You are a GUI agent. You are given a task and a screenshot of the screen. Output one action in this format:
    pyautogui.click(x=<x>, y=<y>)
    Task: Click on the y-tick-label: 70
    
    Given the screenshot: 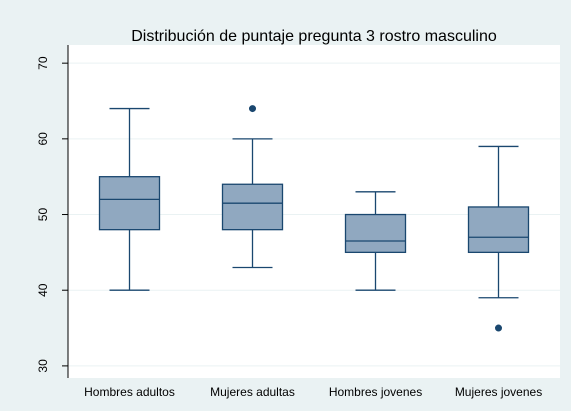 What is the action you would take?
    pyautogui.click(x=43, y=63)
    